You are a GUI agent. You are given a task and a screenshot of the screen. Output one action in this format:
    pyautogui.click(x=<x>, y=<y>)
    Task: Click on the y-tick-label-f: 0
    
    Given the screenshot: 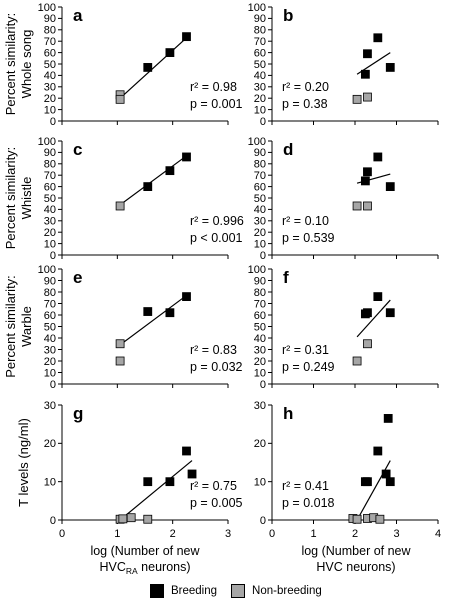 What is the action you would take?
    pyautogui.click(x=263, y=385)
    